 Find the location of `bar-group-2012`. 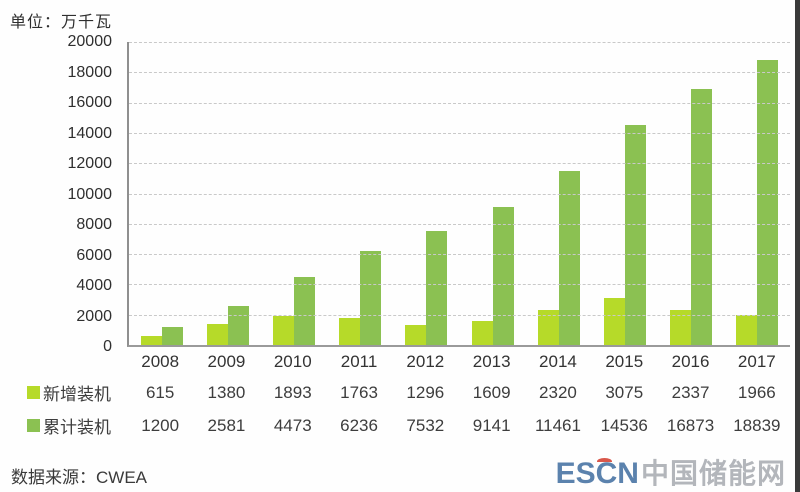

bar-group-2012 is located at coordinates (426, 193).